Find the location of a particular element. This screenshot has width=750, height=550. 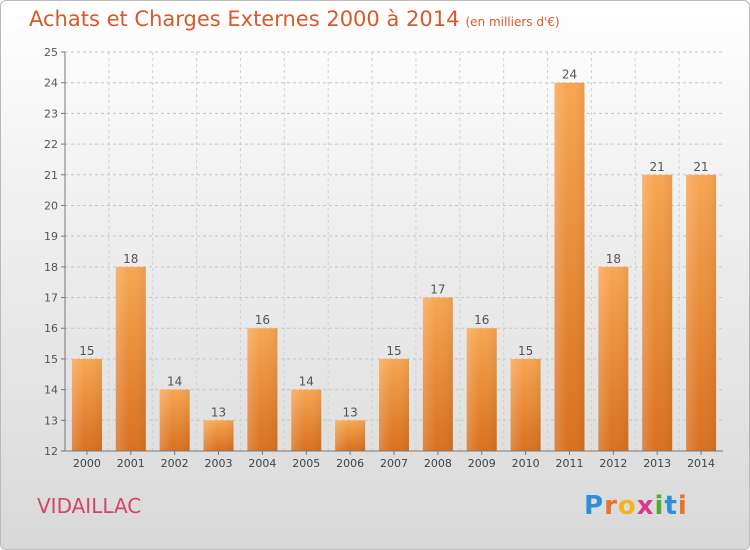

y-tick-label: 14 is located at coordinates (51, 390).